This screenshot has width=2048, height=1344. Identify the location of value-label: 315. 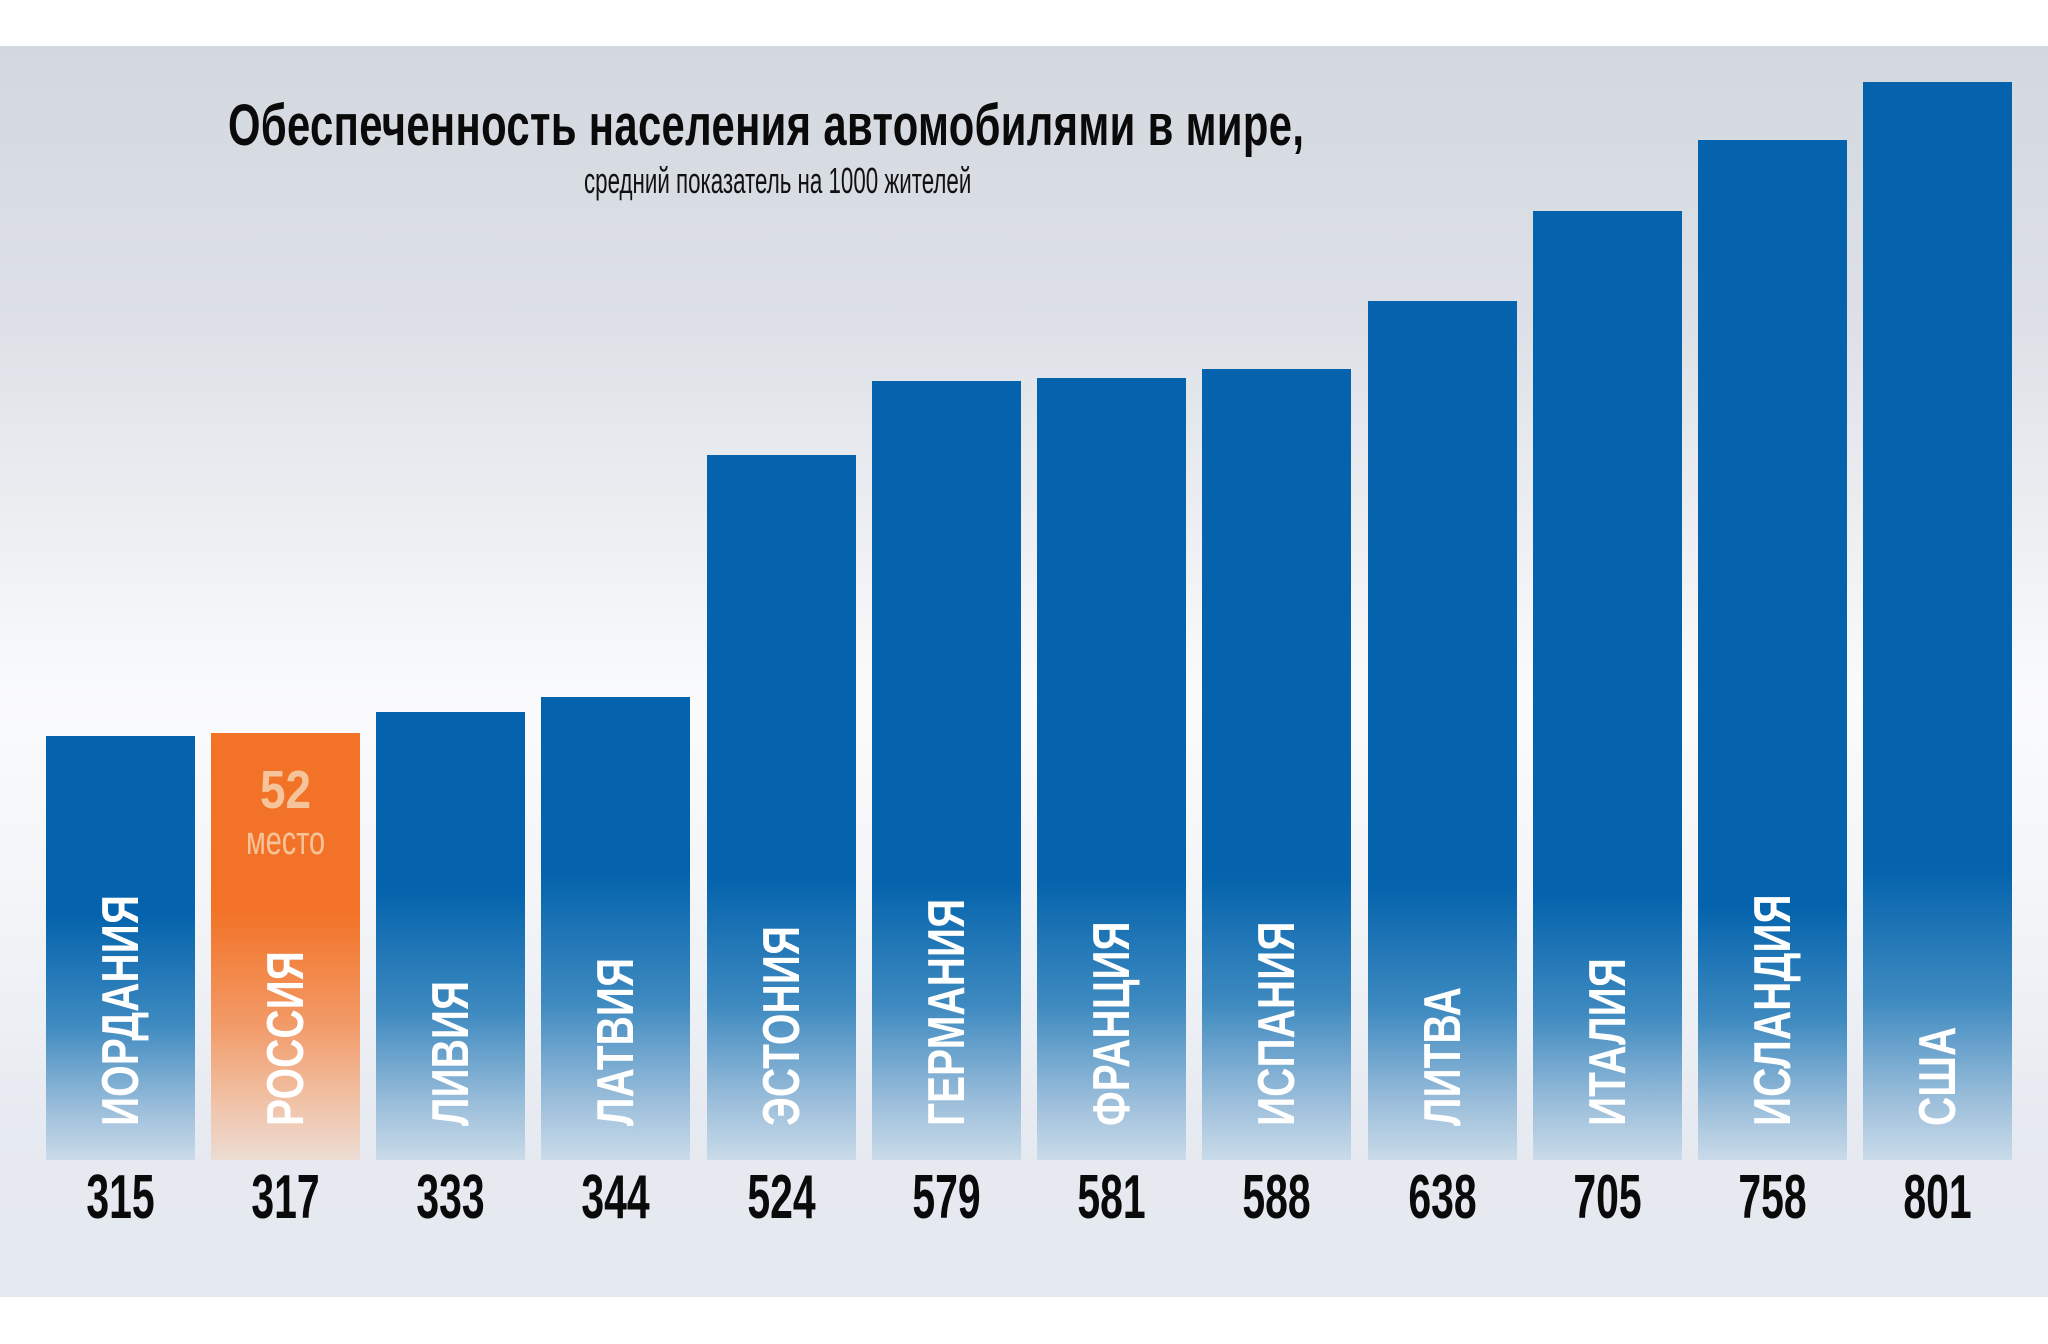
(120, 1197).